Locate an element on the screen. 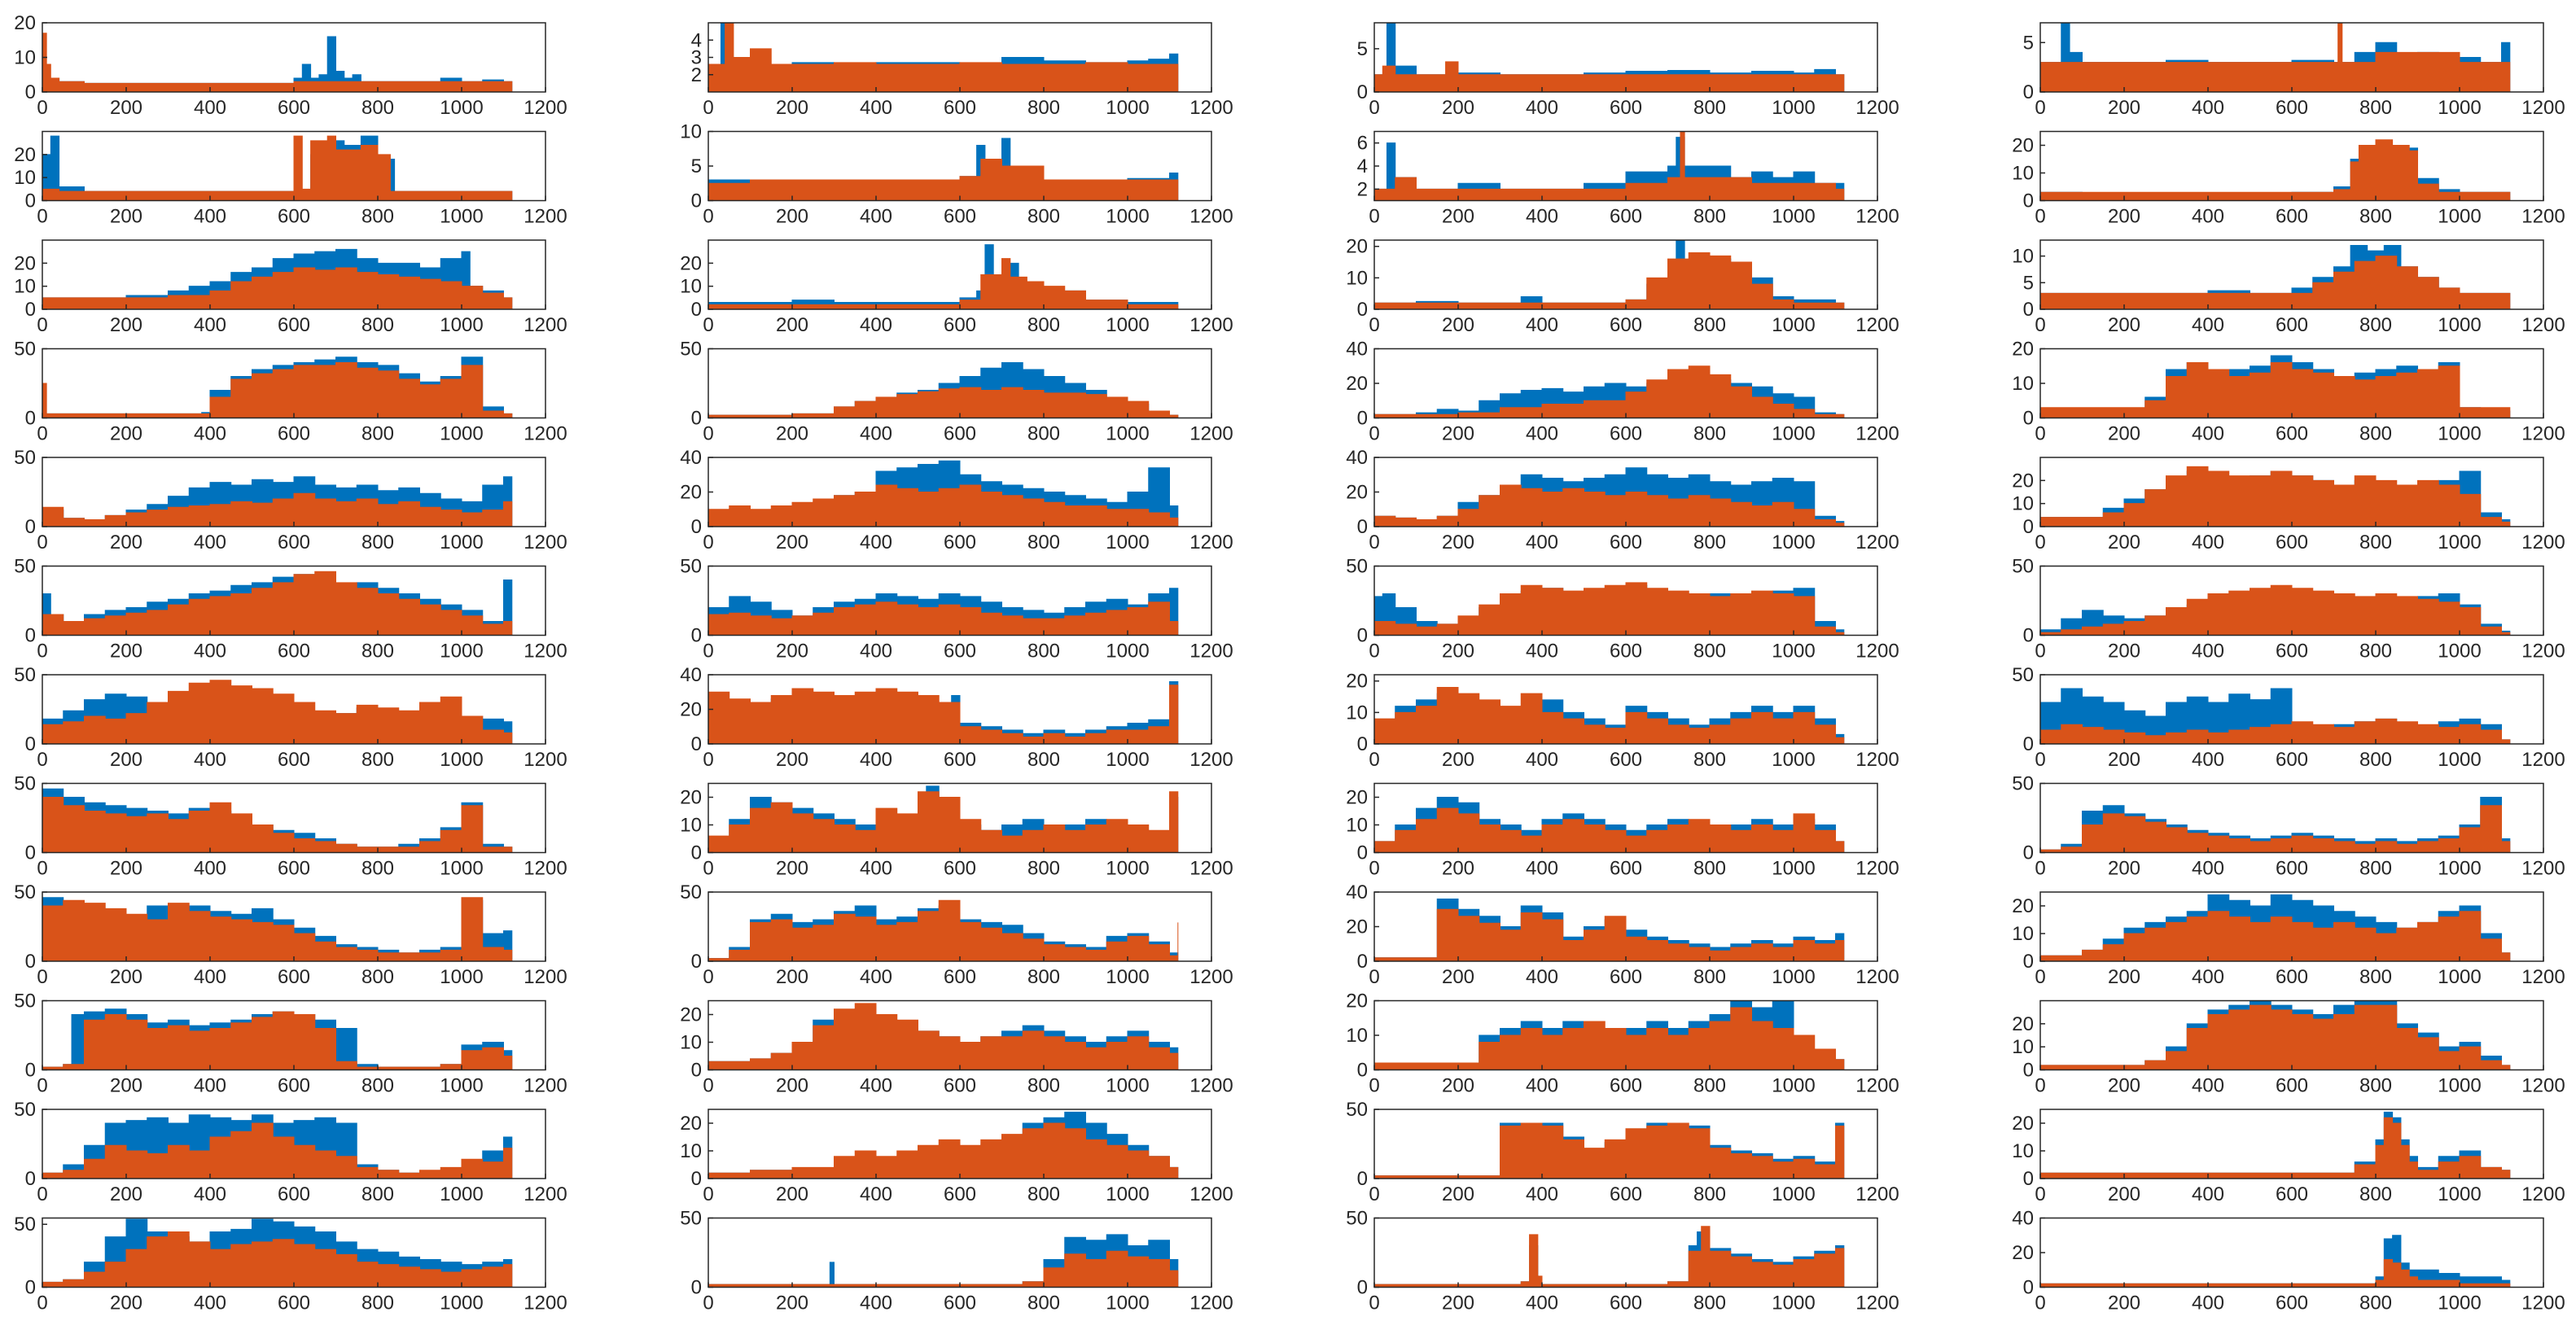  y-tick-label: 20 is located at coordinates (1357, 493).